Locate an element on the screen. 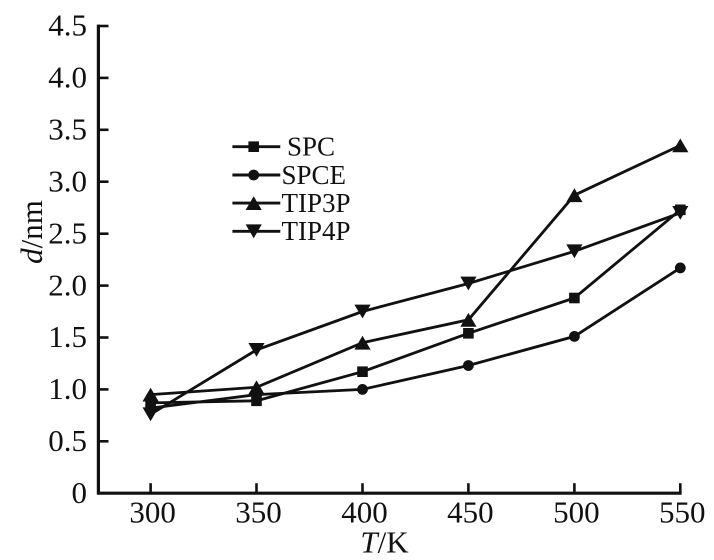 The image size is (714, 560). svg-text: 450 is located at coordinates (470, 512).